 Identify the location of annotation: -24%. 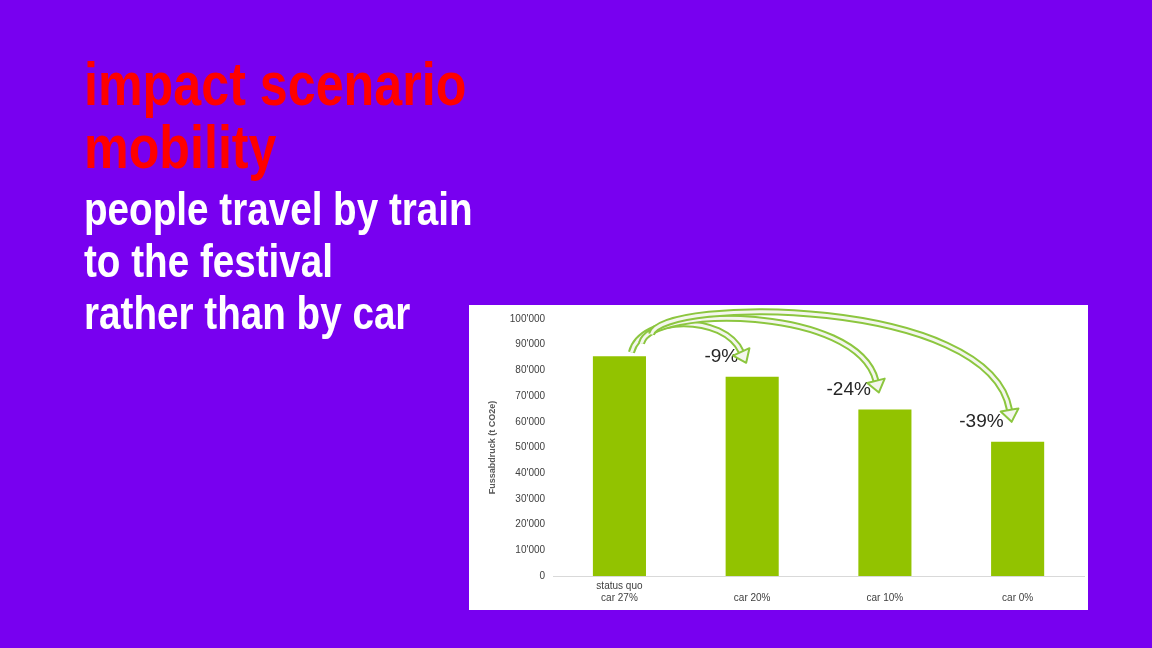
(849, 388).